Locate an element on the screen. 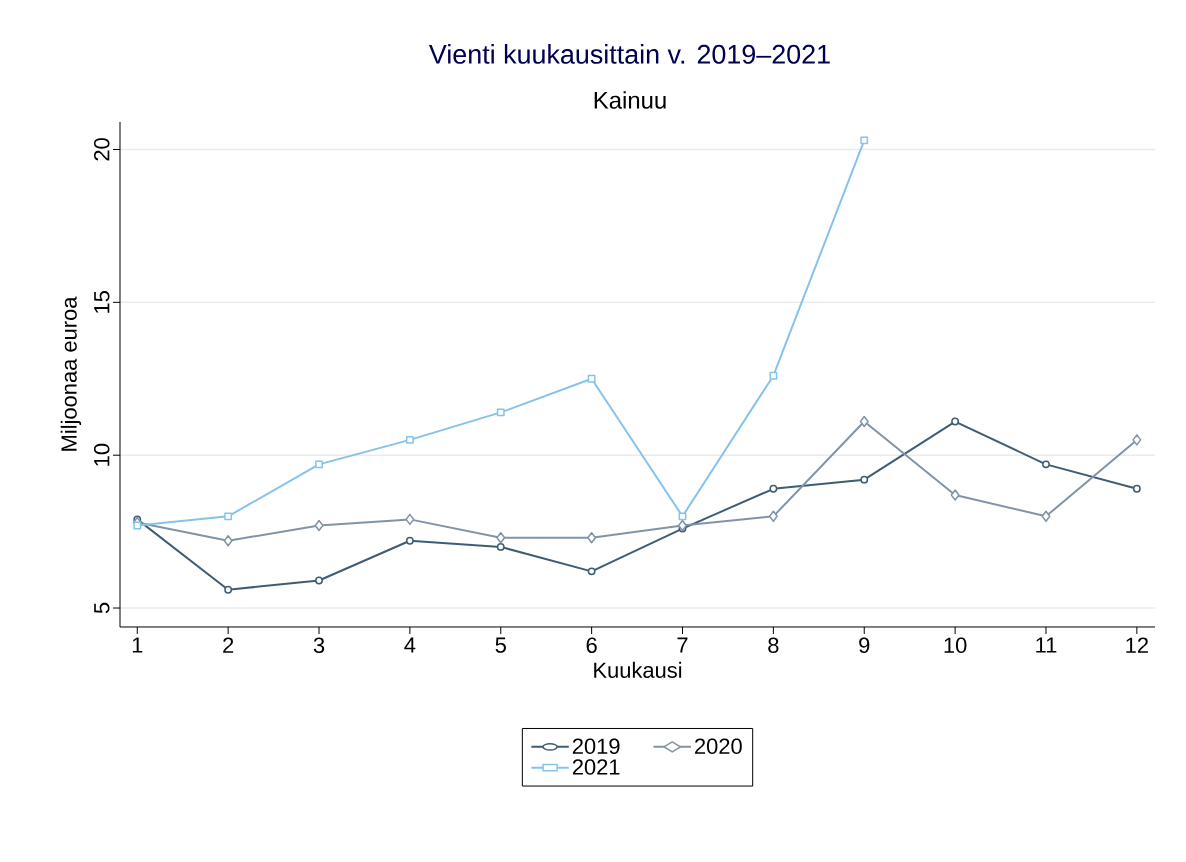 Image resolution: width=1186 pixels, height=862 pixels. x-tick-label: 4 is located at coordinates (410, 645).